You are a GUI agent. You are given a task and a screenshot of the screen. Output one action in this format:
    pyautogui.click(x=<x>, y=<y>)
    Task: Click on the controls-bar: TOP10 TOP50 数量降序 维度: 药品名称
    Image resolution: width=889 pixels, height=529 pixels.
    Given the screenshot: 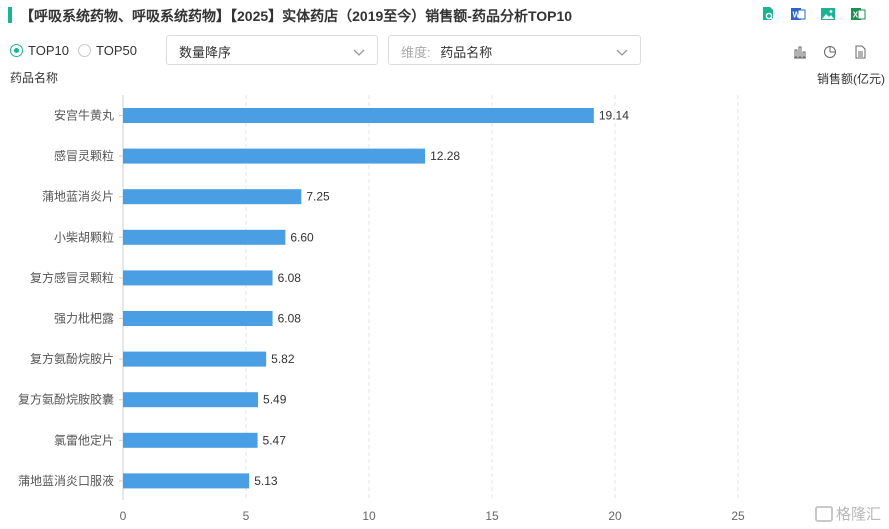 What is the action you would take?
    pyautogui.click(x=444, y=51)
    